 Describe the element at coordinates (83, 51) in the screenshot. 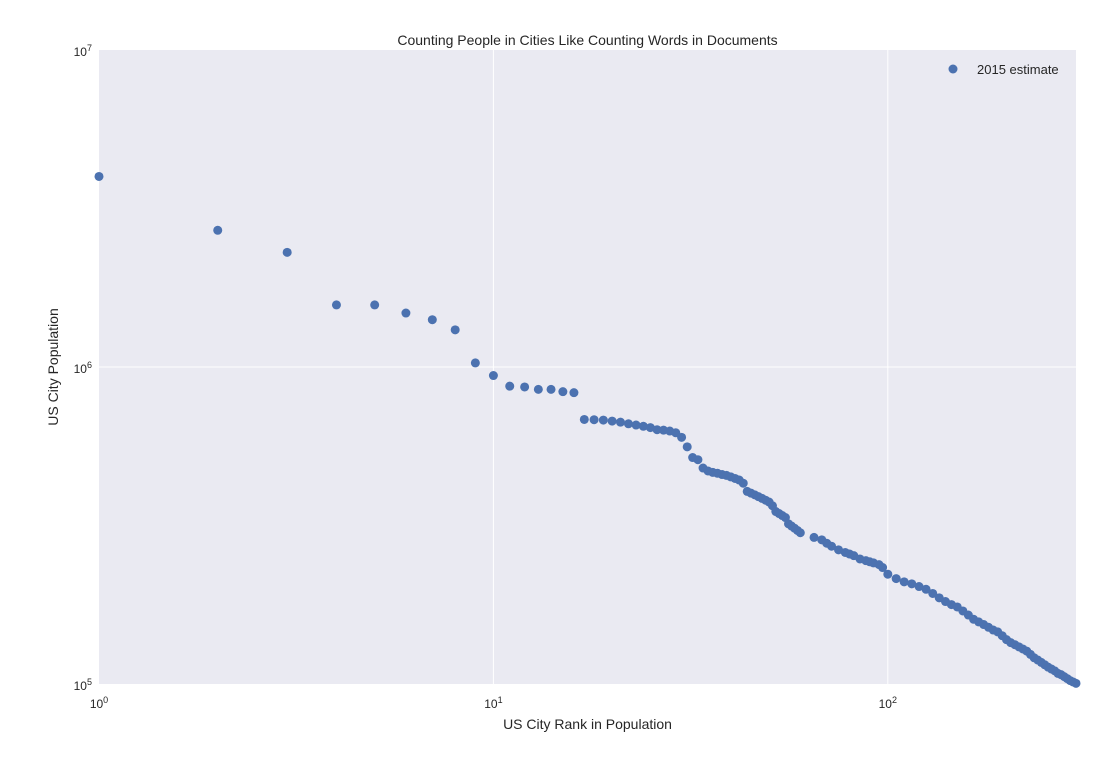

I see `y-tick-label: 10⁷` at that location.